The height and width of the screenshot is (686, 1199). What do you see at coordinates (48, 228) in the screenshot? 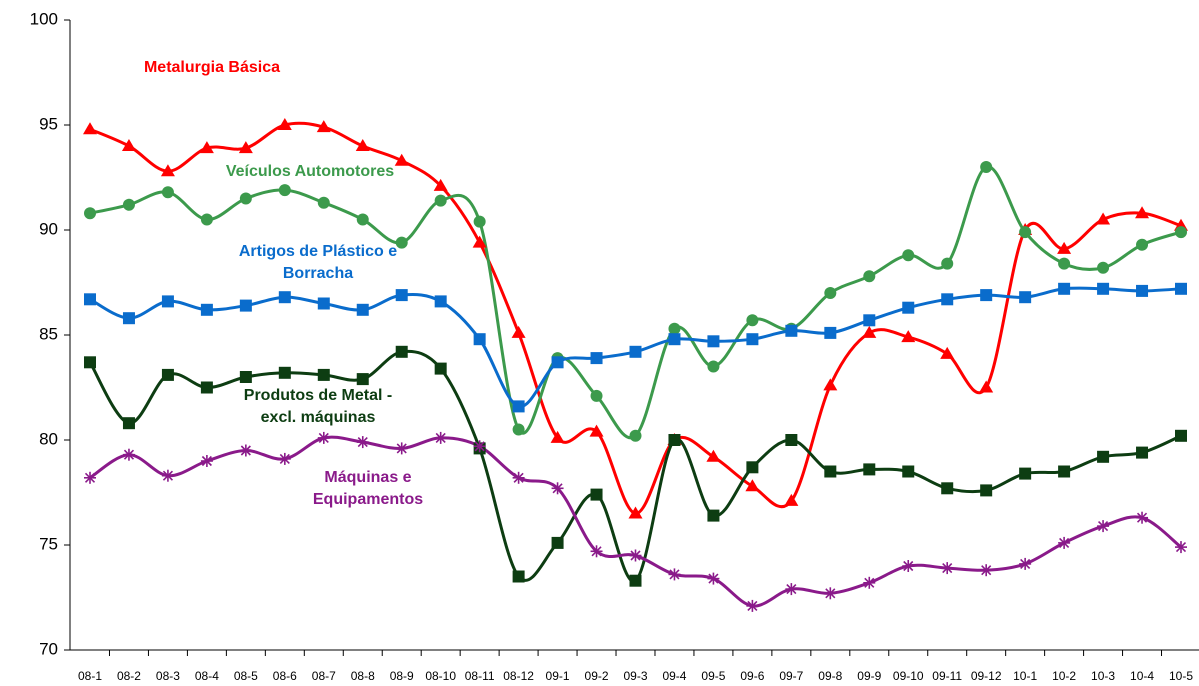
I see `y-tick-label: 90` at bounding box center [48, 228].